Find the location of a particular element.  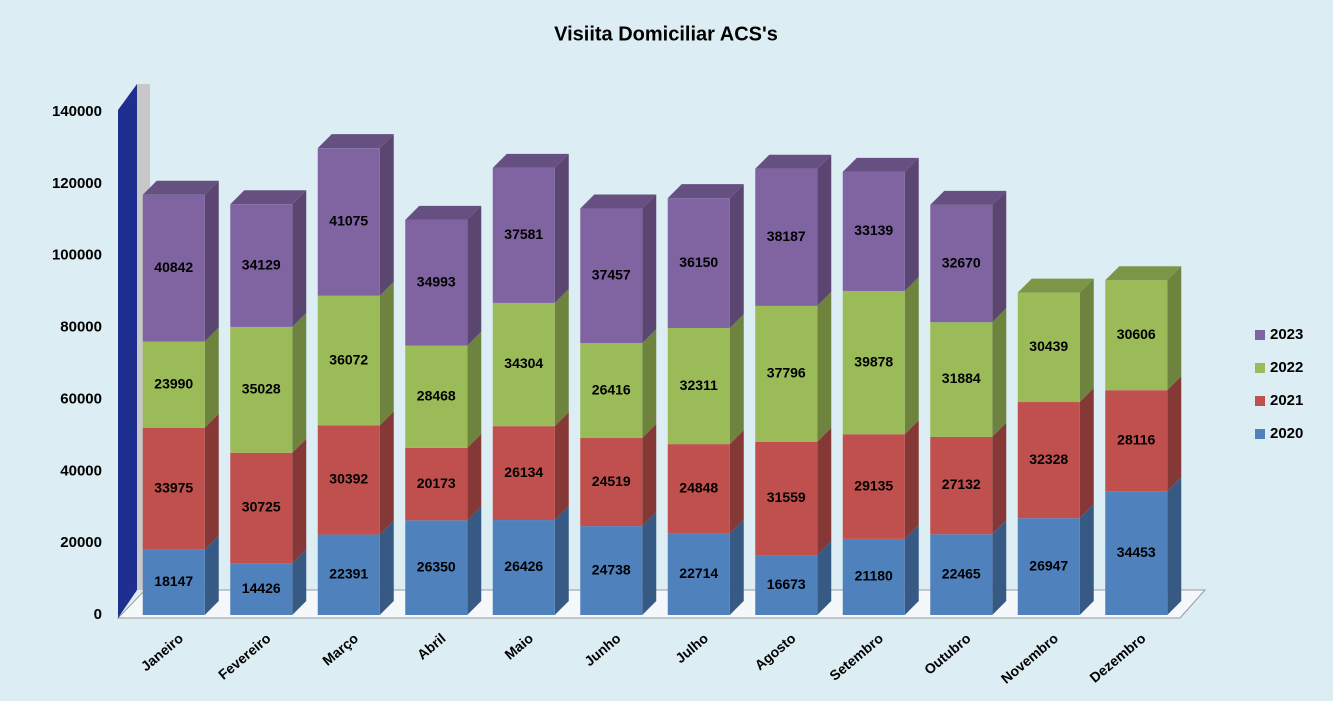

value-label: 32670 is located at coordinates (961, 262).